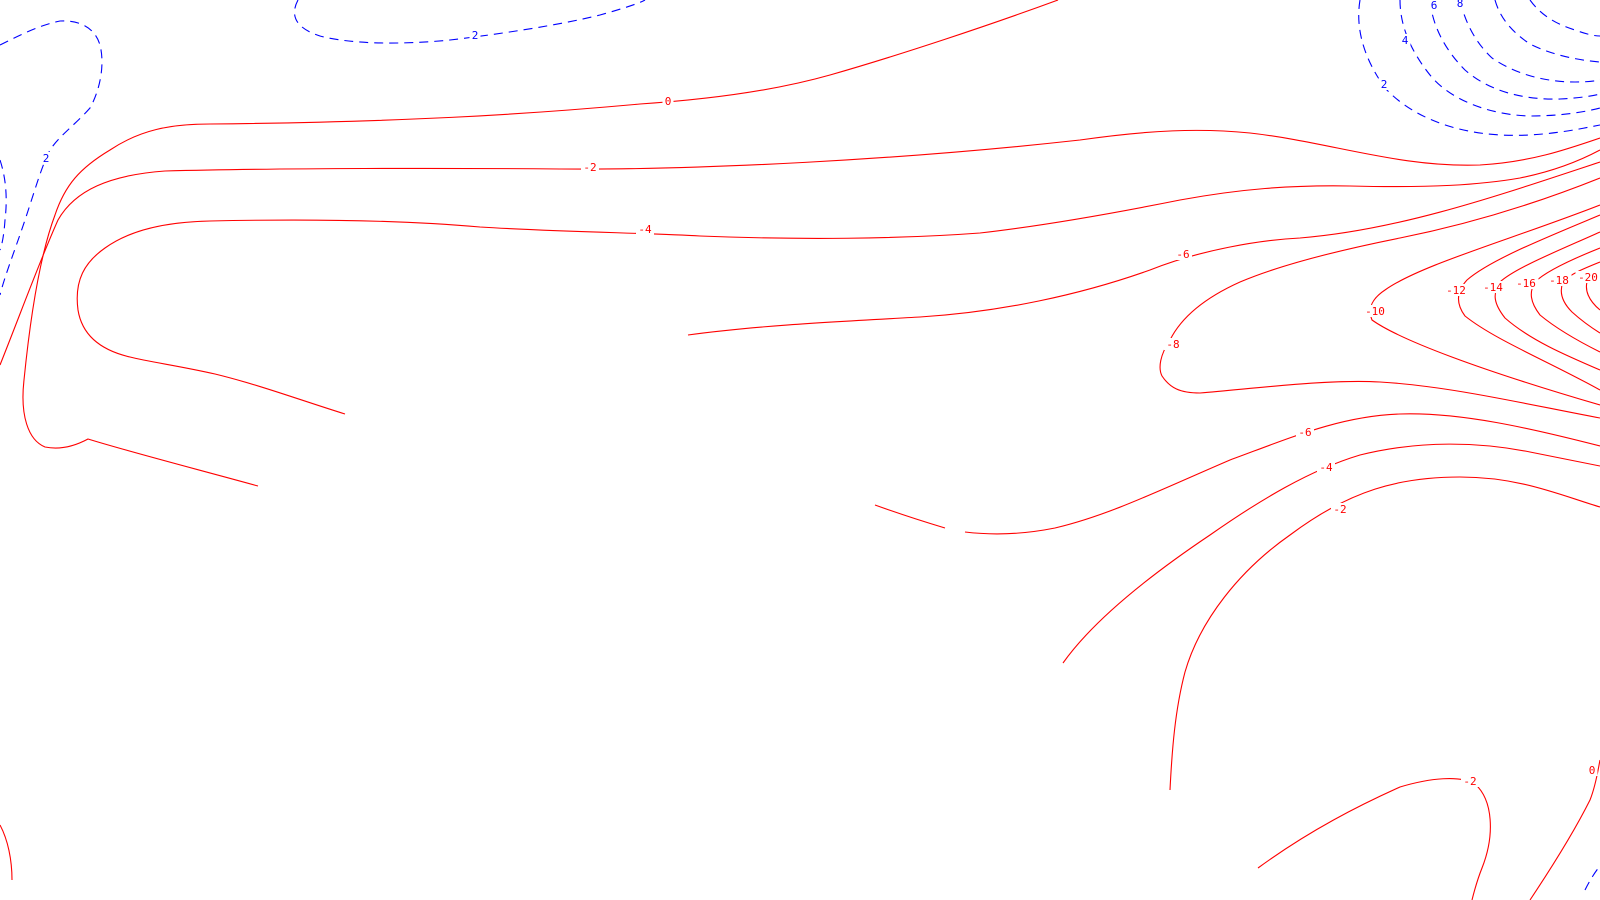 The height and width of the screenshot is (900, 1600). What do you see at coordinates (469, 22) in the screenshot?
I see `contour-line-2-top-left` at bounding box center [469, 22].